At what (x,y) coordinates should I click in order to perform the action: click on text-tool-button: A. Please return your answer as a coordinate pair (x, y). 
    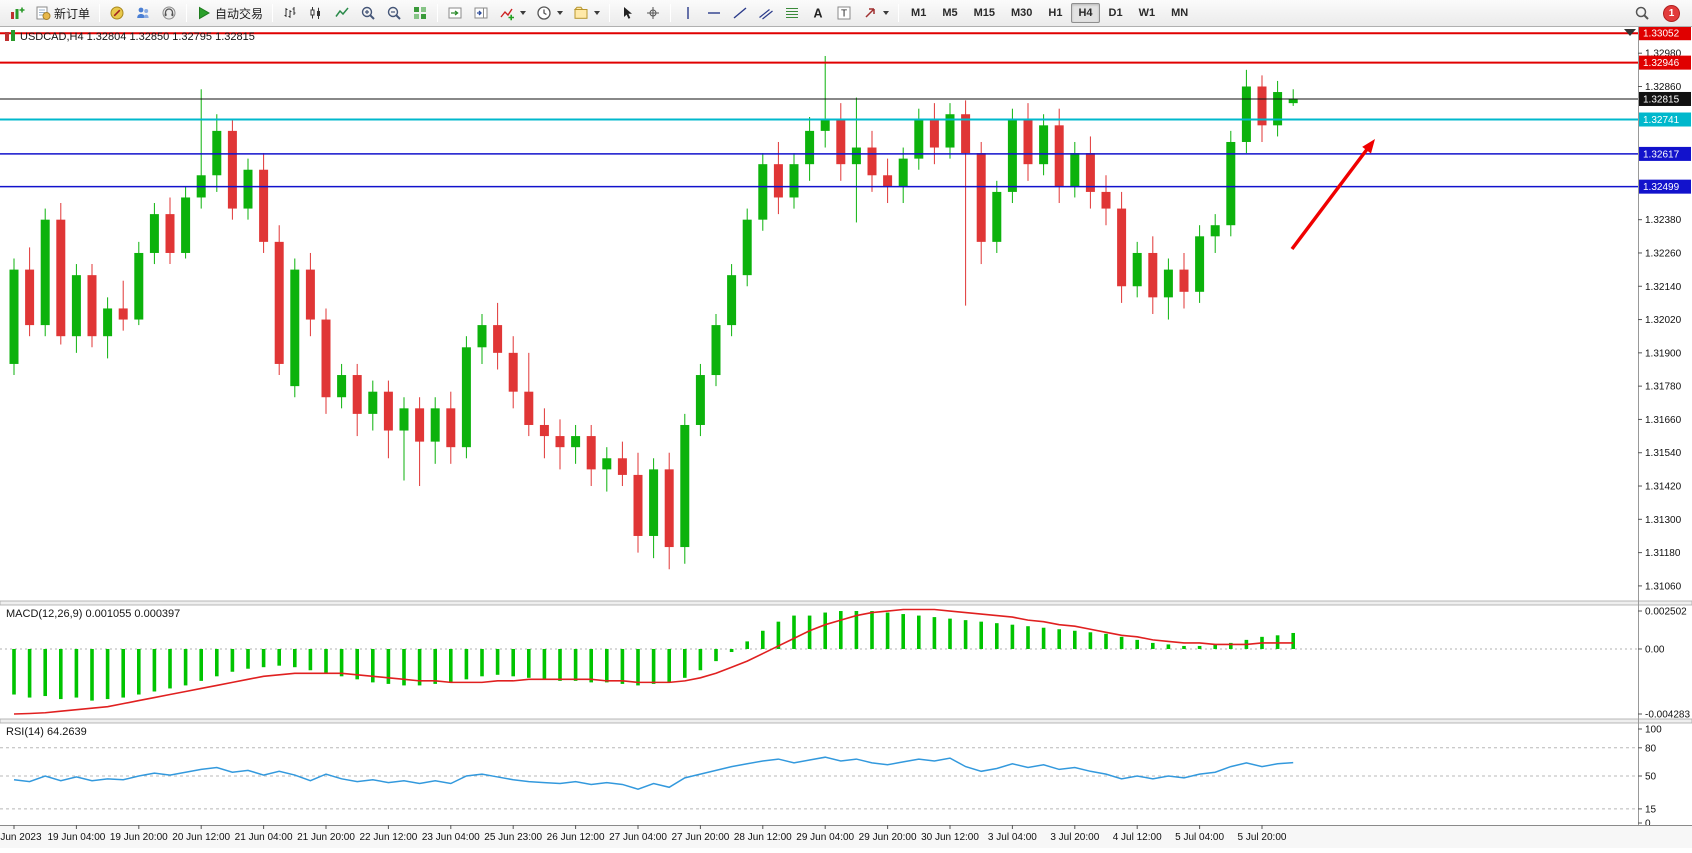
    Looking at the image, I should click on (818, 13).